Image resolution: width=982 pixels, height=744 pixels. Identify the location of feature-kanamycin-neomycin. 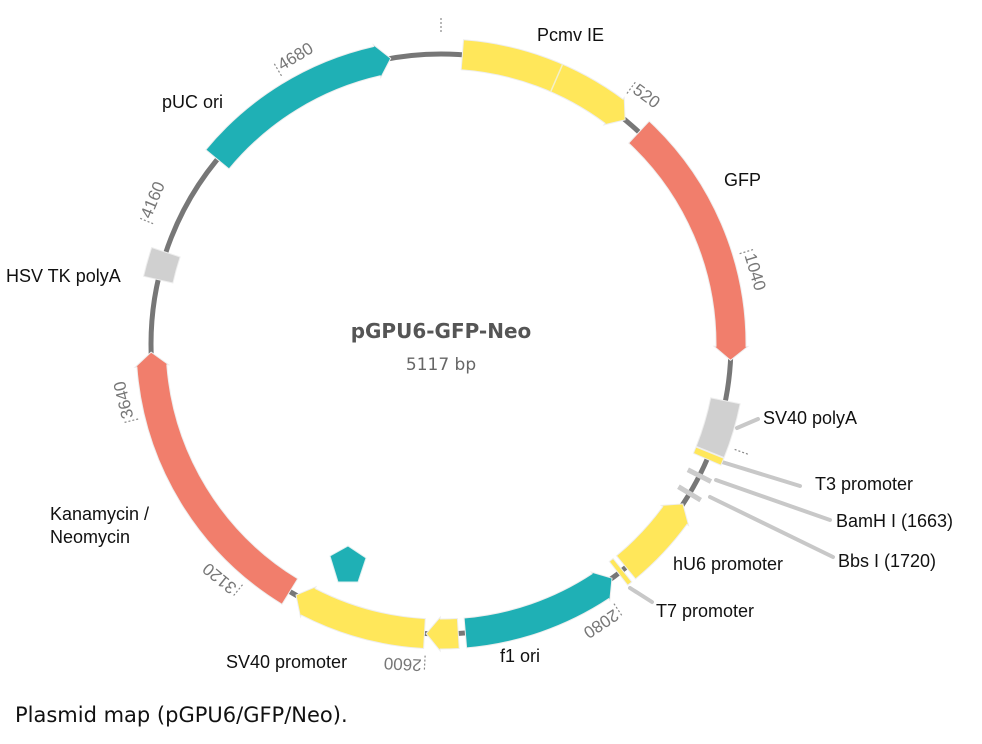
(216, 478).